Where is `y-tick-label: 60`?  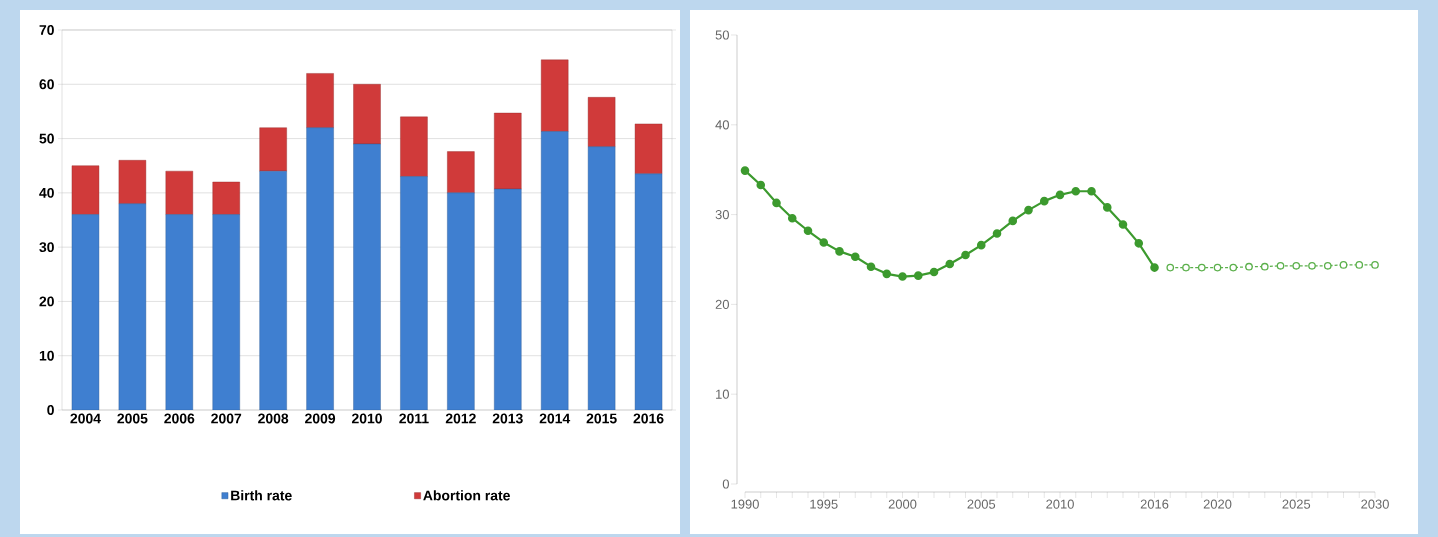 y-tick-label: 60 is located at coordinates (46, 84).